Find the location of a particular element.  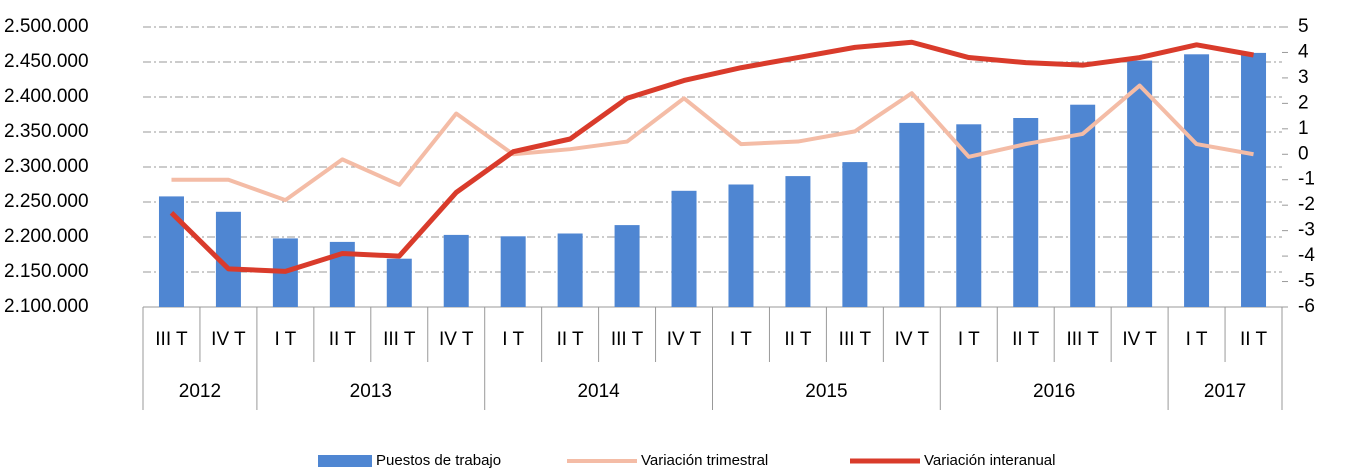

y-tick-label: 2.350.000 is located at coordinates (46, 131).